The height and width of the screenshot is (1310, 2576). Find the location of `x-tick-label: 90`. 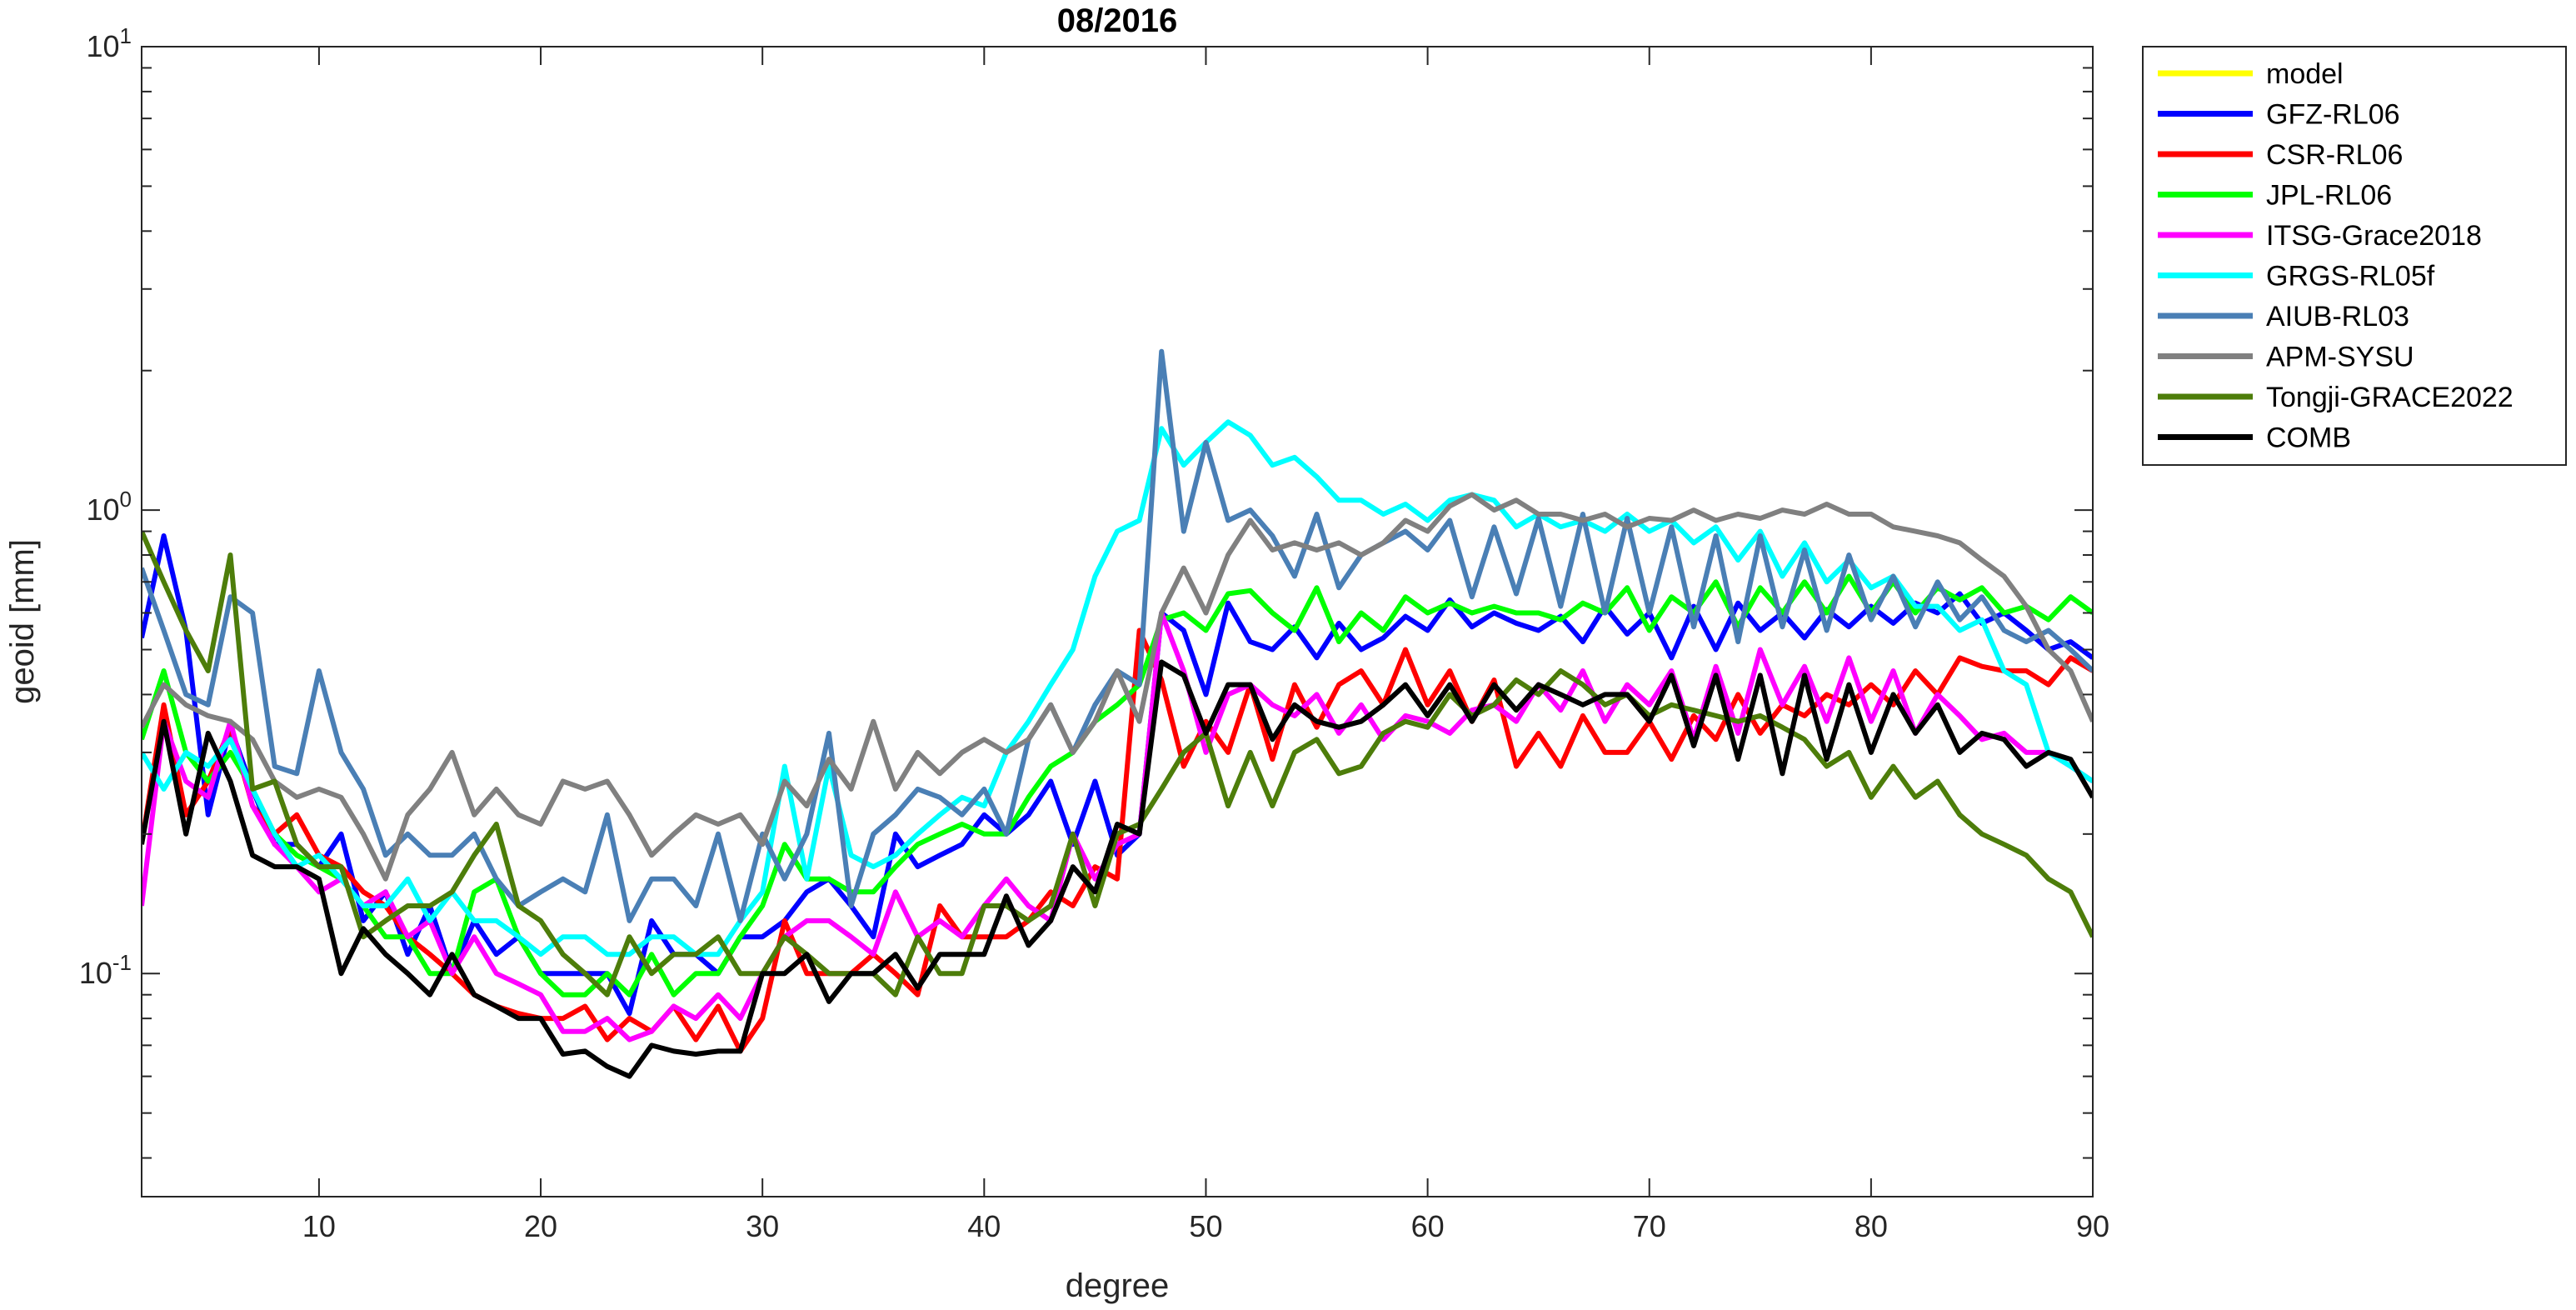

x-tick-label: 90 is located at coordinates (2092, 1226).